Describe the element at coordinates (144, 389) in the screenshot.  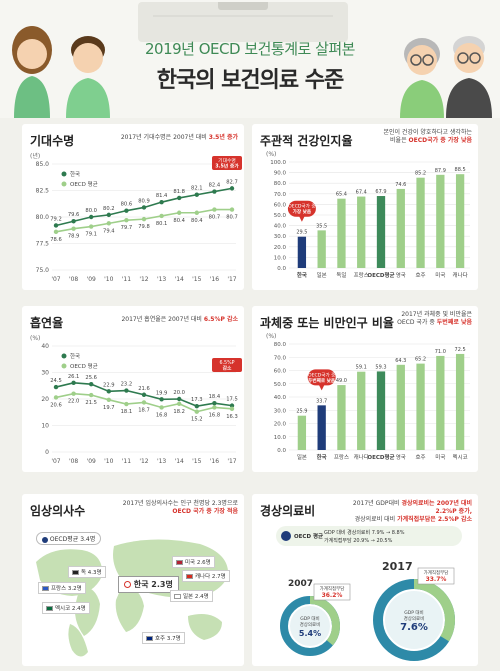
I see `data-label: 21.6` at that location.